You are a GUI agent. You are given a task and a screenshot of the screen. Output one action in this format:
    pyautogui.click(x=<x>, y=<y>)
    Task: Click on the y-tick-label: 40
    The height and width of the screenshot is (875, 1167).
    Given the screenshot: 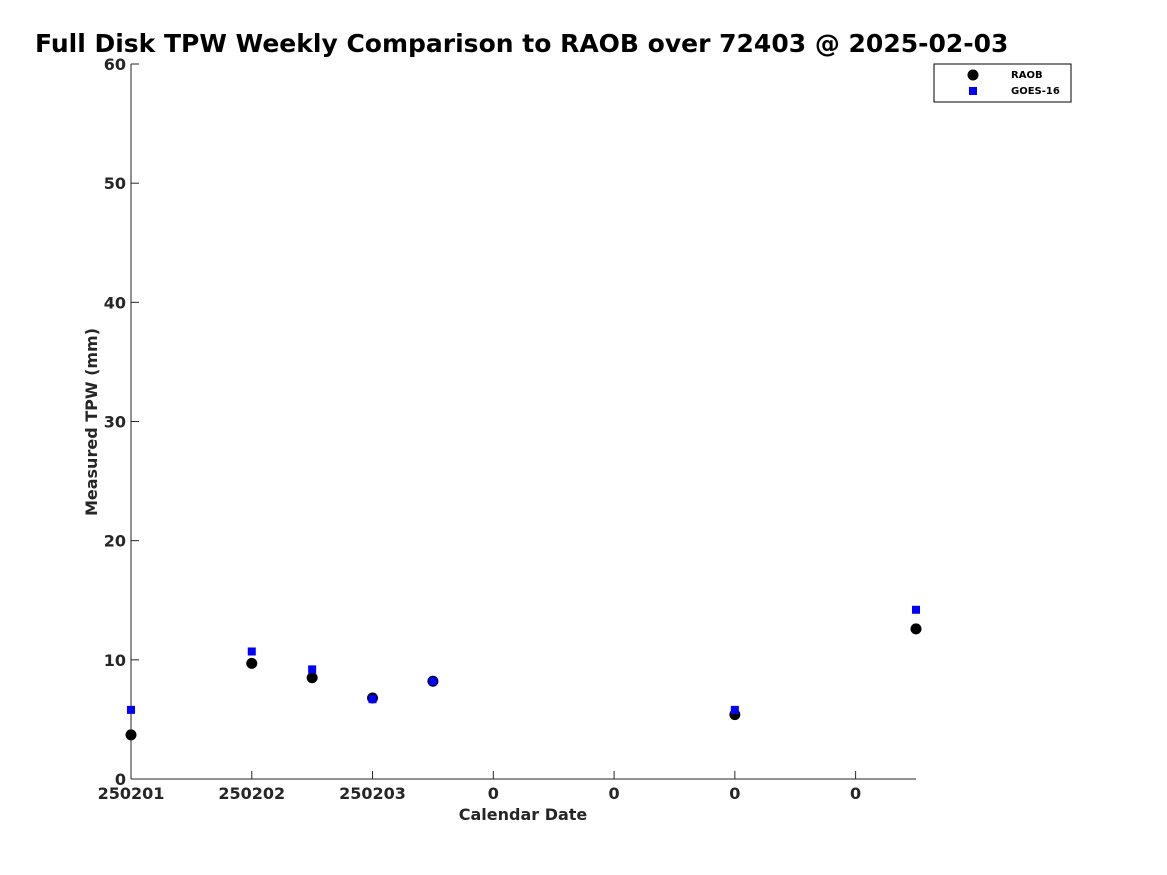 What is the action you would take?
    pyautogui.click(x=115, y=302)
    